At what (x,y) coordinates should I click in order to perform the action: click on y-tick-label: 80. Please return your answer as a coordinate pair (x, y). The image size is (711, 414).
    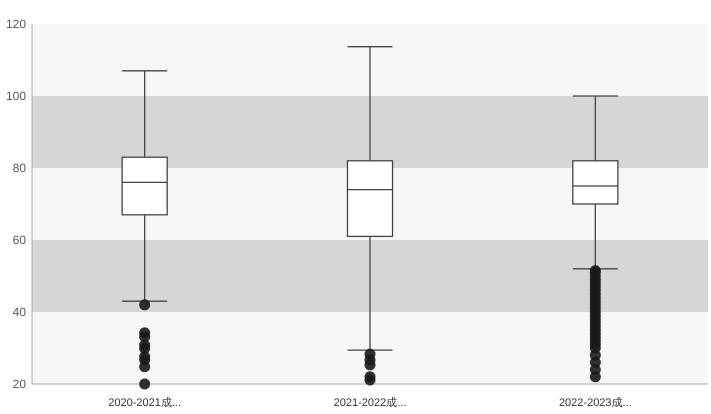
    Looking at the image, I should click on (19, 168).